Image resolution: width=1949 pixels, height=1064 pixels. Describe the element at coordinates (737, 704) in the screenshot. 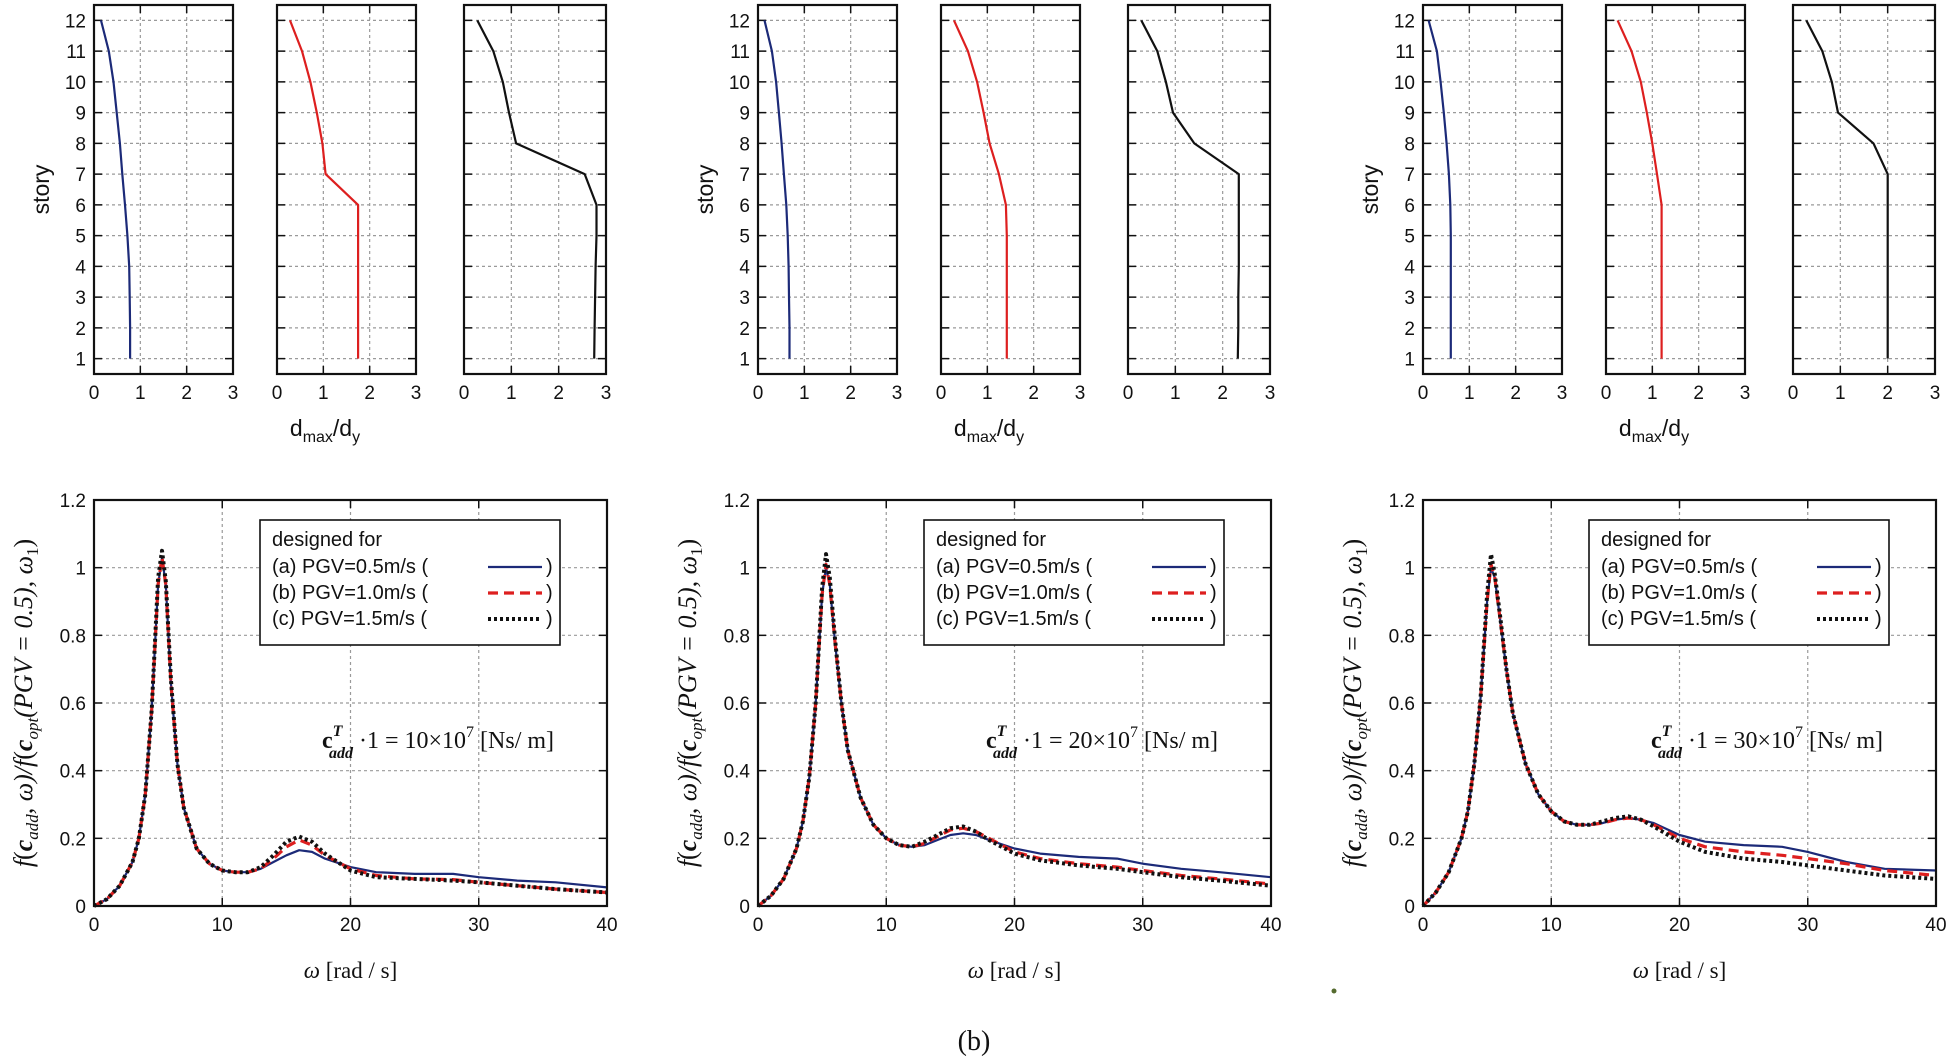

I see `y-tick-label: 0.6` at that location.